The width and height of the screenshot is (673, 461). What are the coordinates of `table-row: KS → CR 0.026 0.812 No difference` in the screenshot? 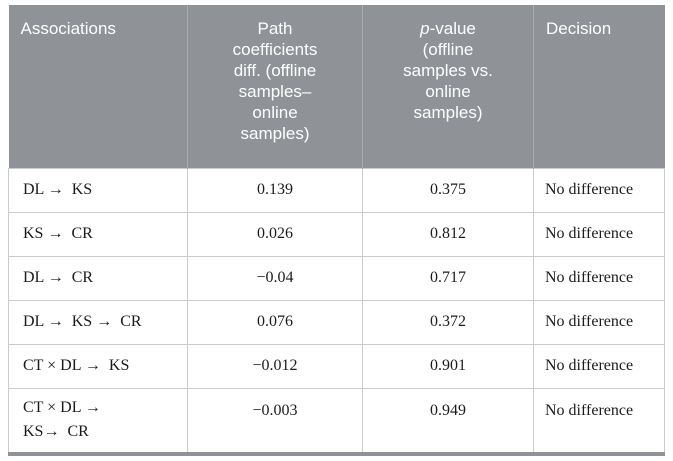 It's located at (336, 234).